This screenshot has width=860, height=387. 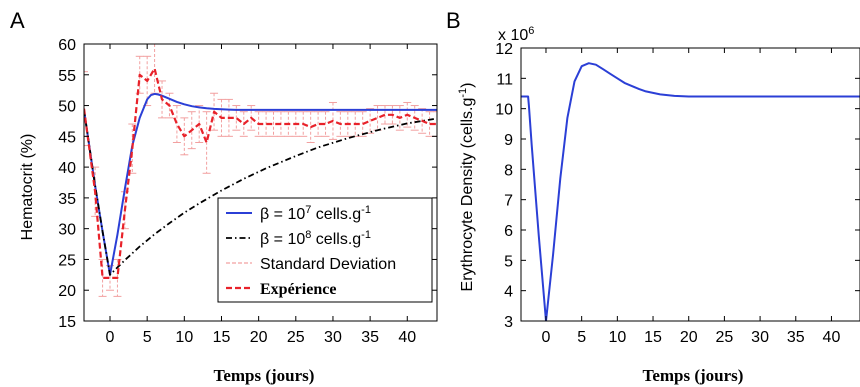 I want to click on panel-b-x-tick-label: 15, so click(x=653, y=337).